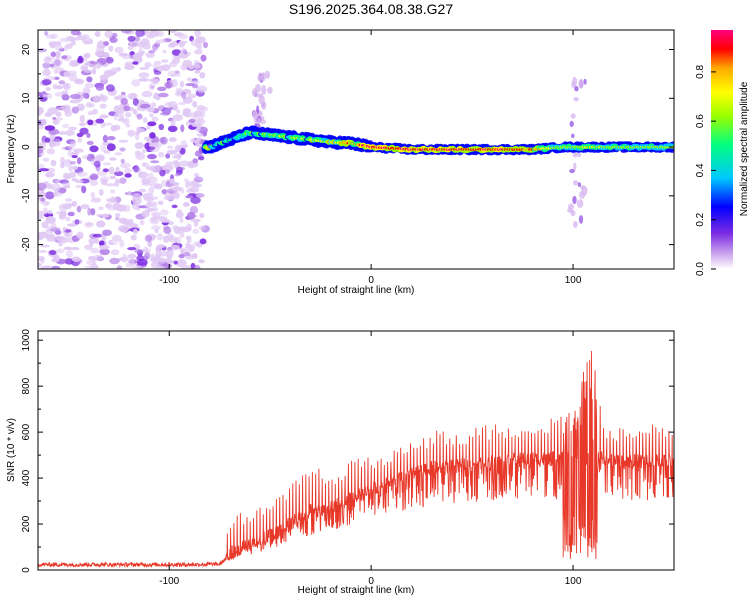 This screenshot has width=750, height=605. I want to click on spectrogram-x-axis-label: Height of straight line (km), so click(356, 290).